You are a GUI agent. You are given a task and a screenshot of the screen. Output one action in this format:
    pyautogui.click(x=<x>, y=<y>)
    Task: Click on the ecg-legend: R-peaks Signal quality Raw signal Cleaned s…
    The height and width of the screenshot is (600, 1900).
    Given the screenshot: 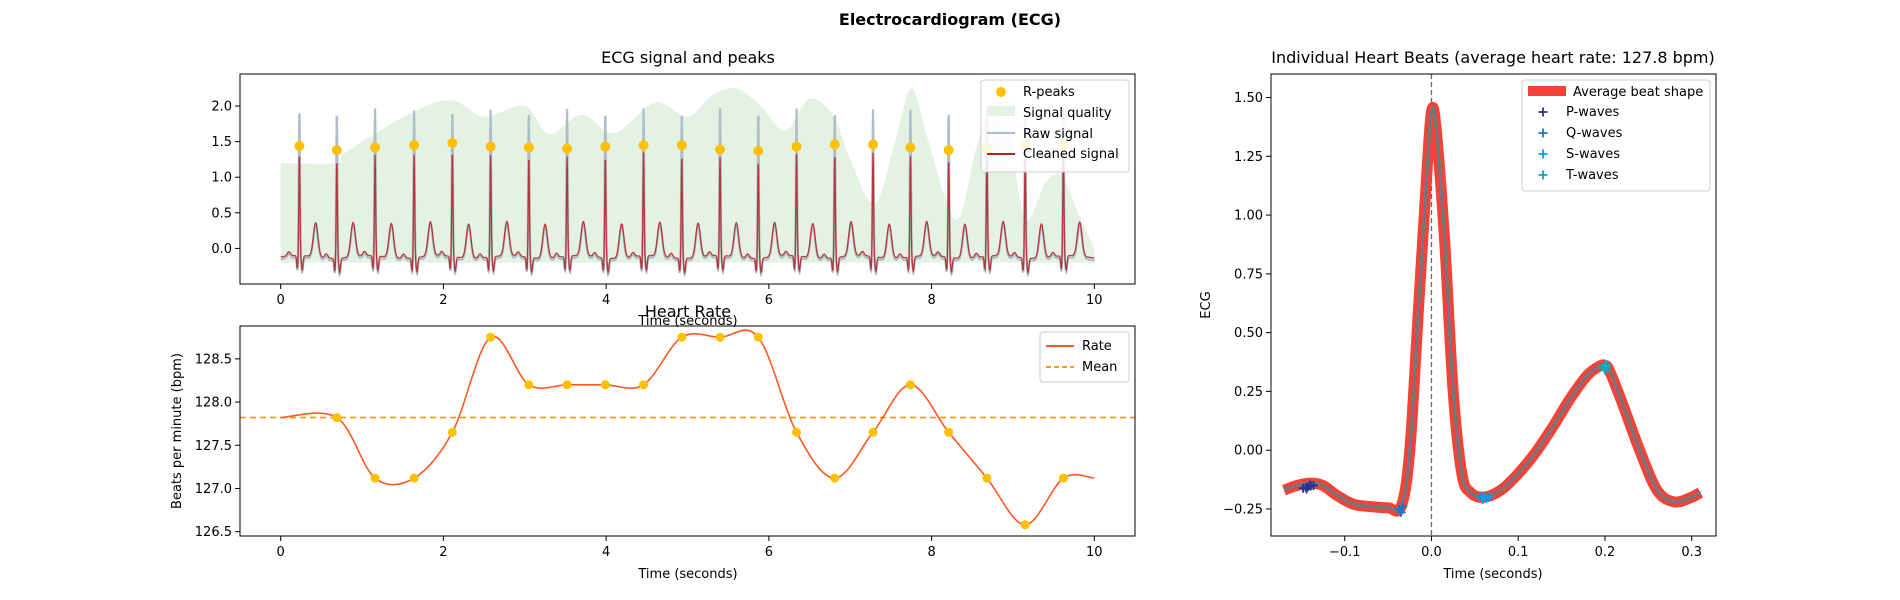 What is the action you would take?
    pyautogui.click(x=1055, y=126)
    